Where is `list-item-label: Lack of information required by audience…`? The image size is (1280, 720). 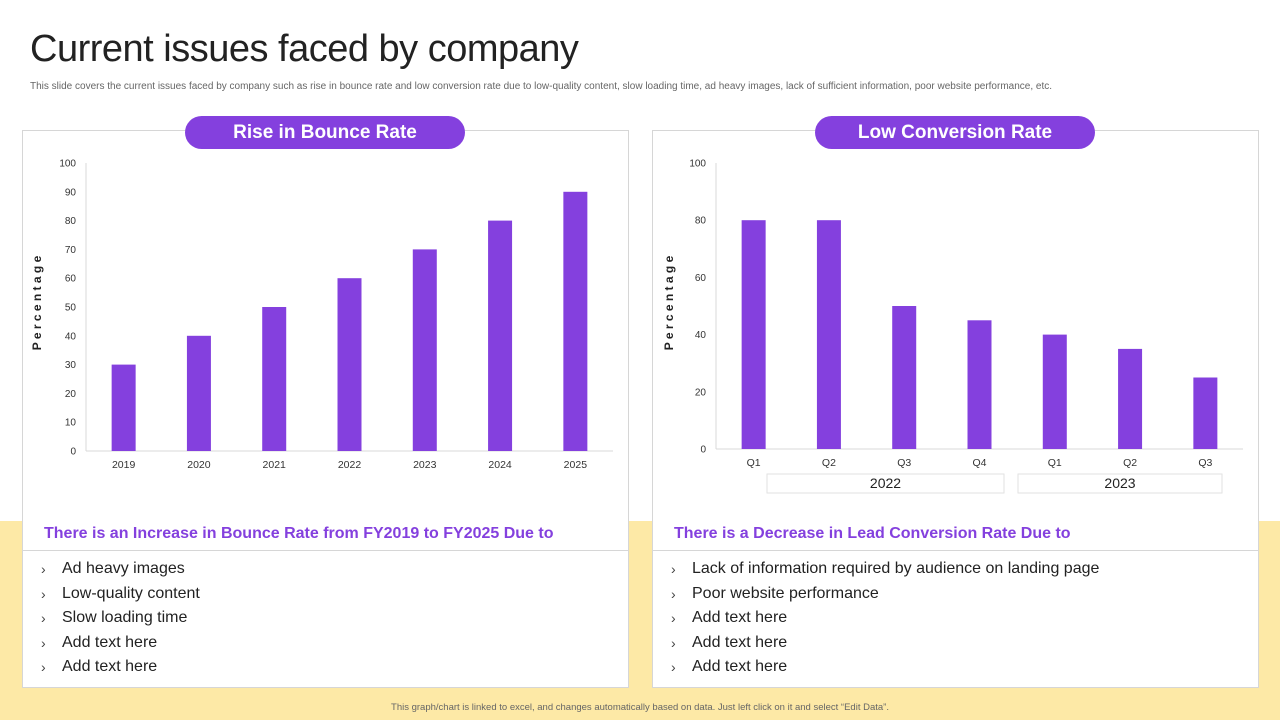
list-item-label: Lack of information required by audience… is located at coordinates (896, 568).